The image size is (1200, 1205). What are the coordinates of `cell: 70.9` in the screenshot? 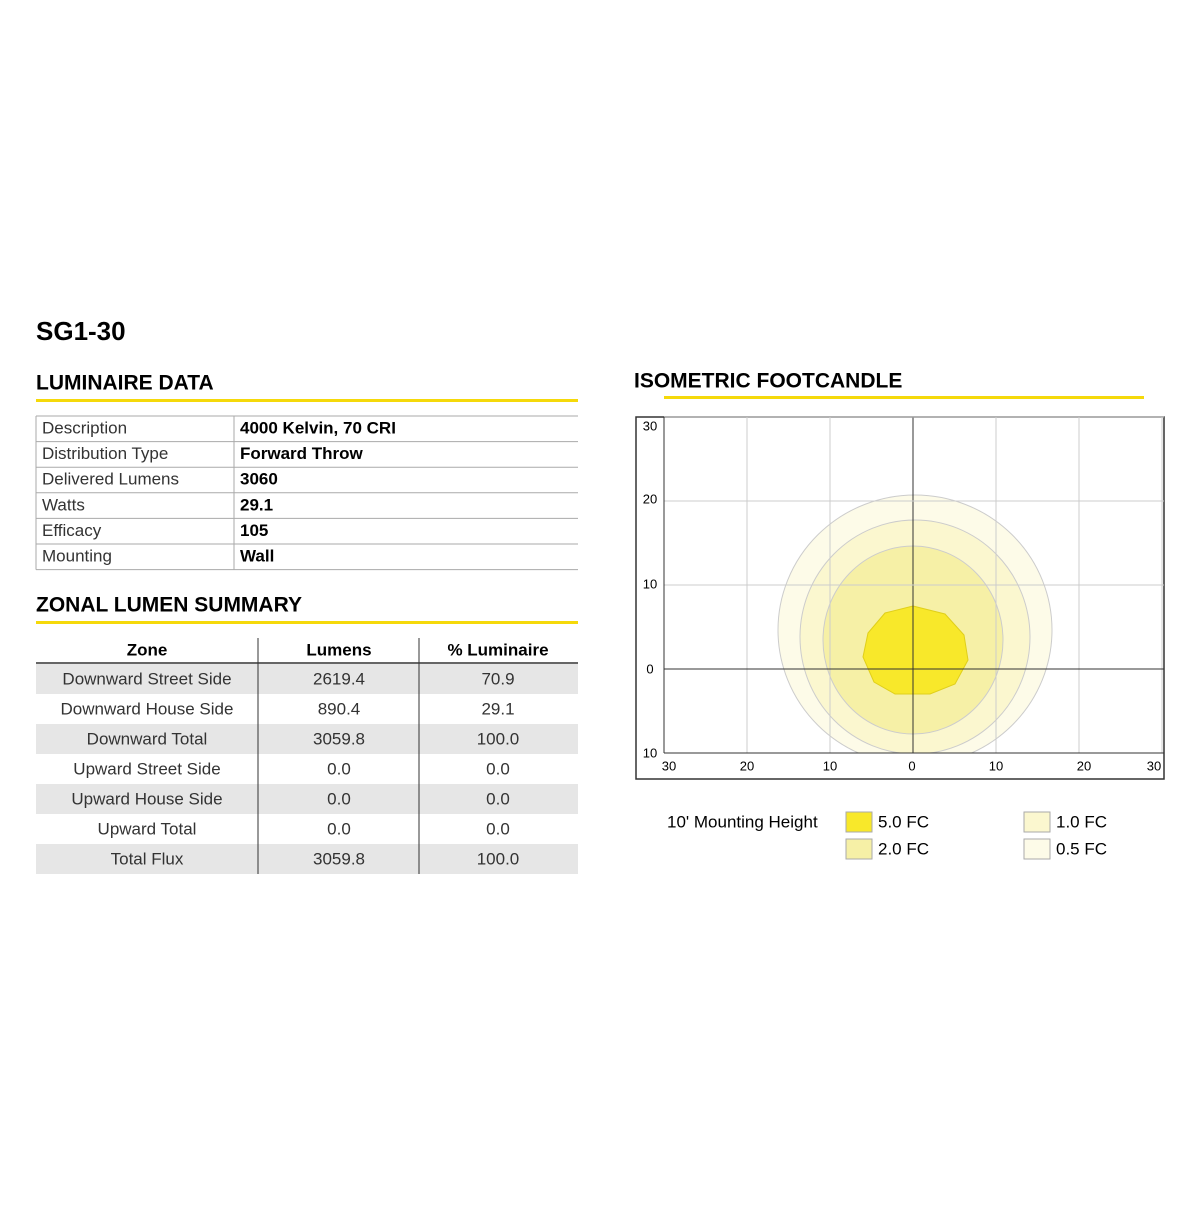 It's located at (497, 678).